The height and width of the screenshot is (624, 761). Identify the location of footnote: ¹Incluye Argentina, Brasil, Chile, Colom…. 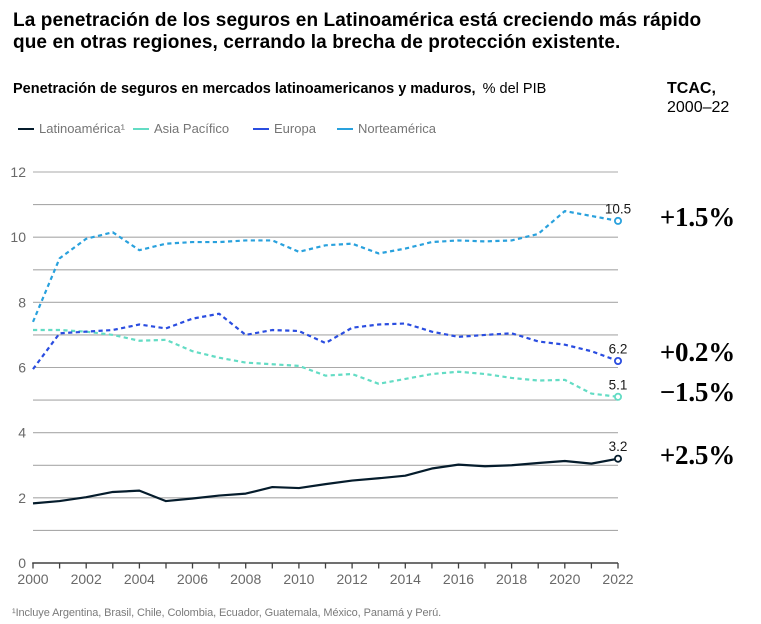
(227, 613).